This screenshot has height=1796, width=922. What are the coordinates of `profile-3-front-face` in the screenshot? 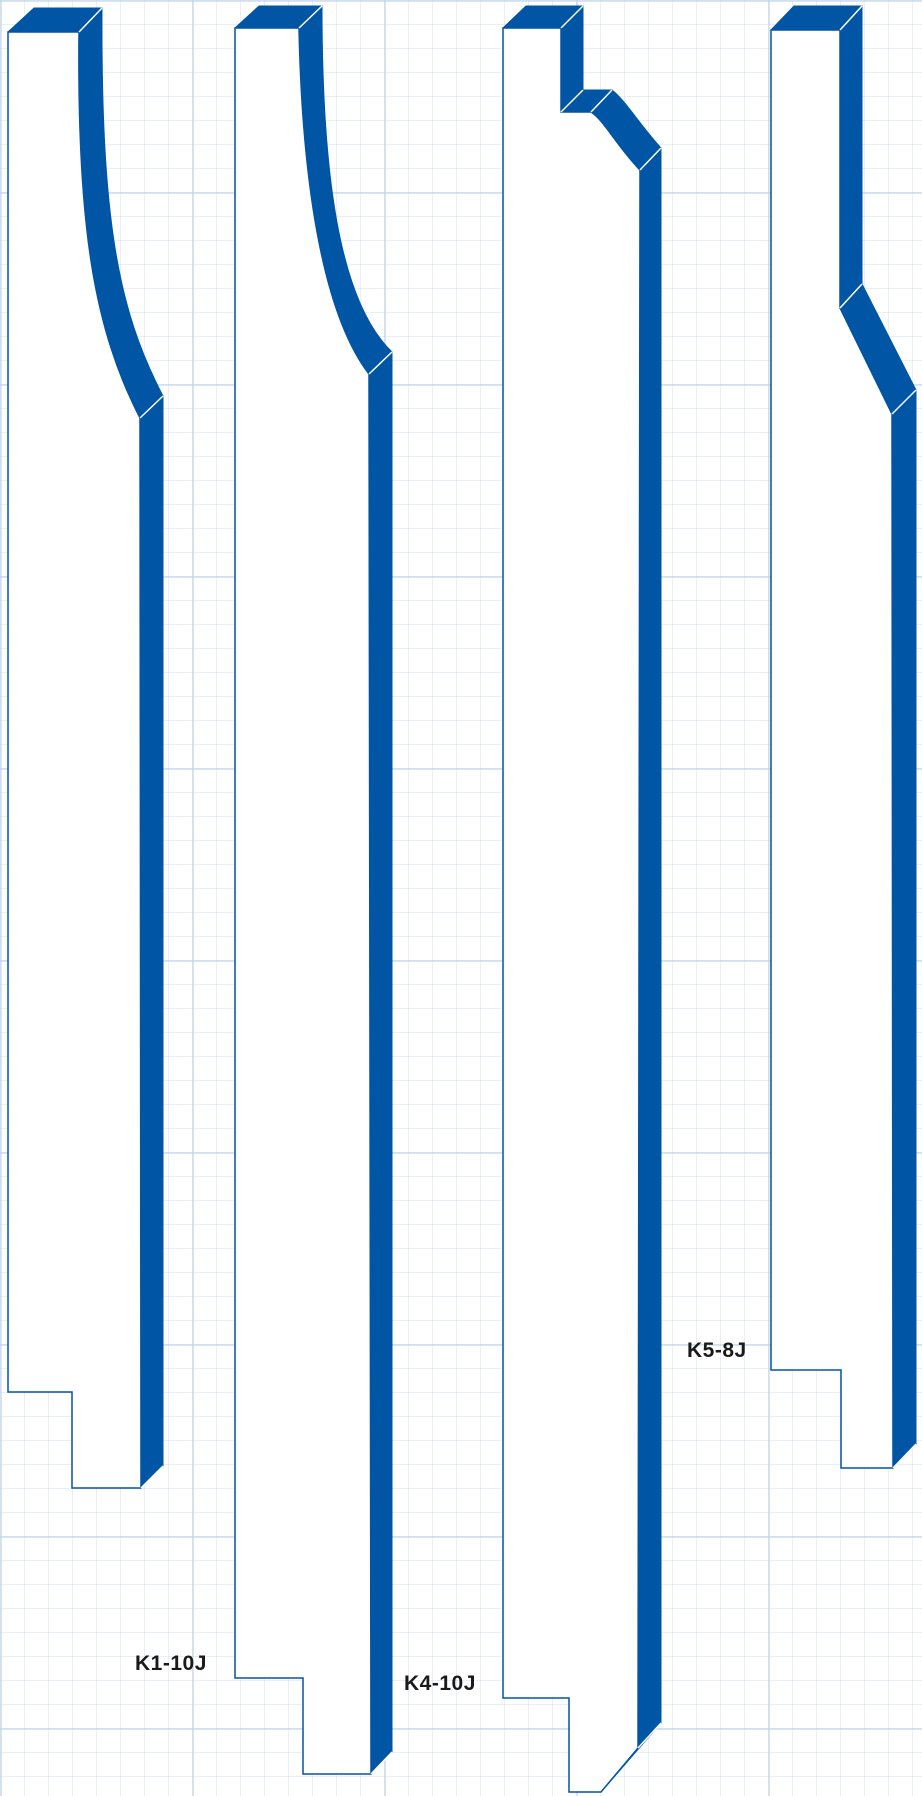 It's located at (571, 910).